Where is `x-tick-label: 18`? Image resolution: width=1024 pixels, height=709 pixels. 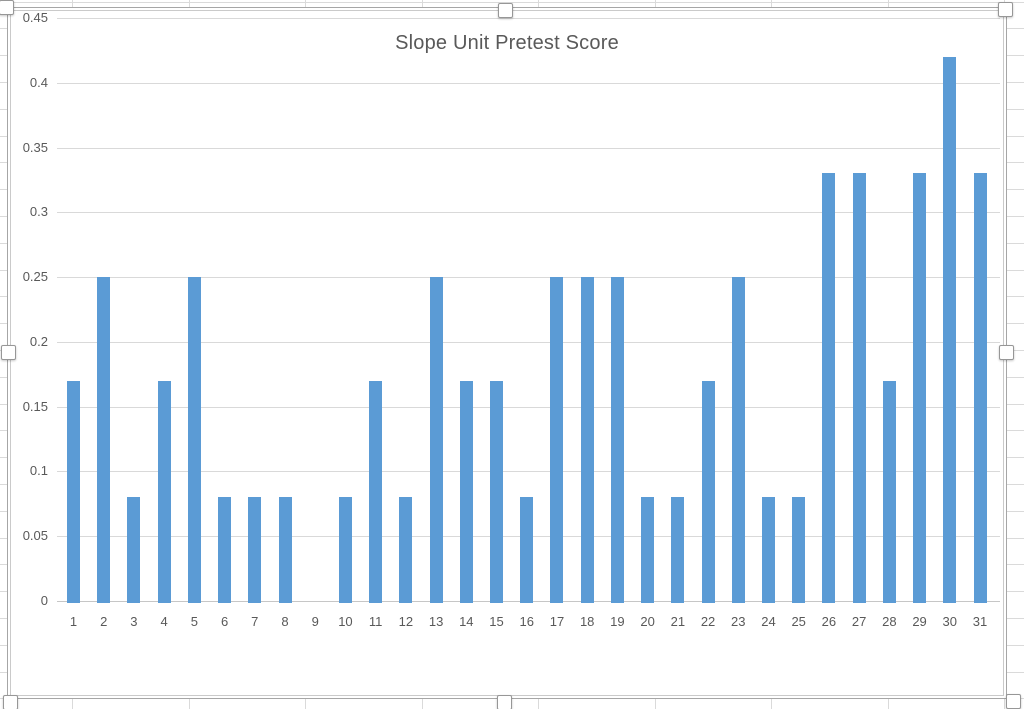
x-tick-label: 18 is located at coordinates (587, 621).